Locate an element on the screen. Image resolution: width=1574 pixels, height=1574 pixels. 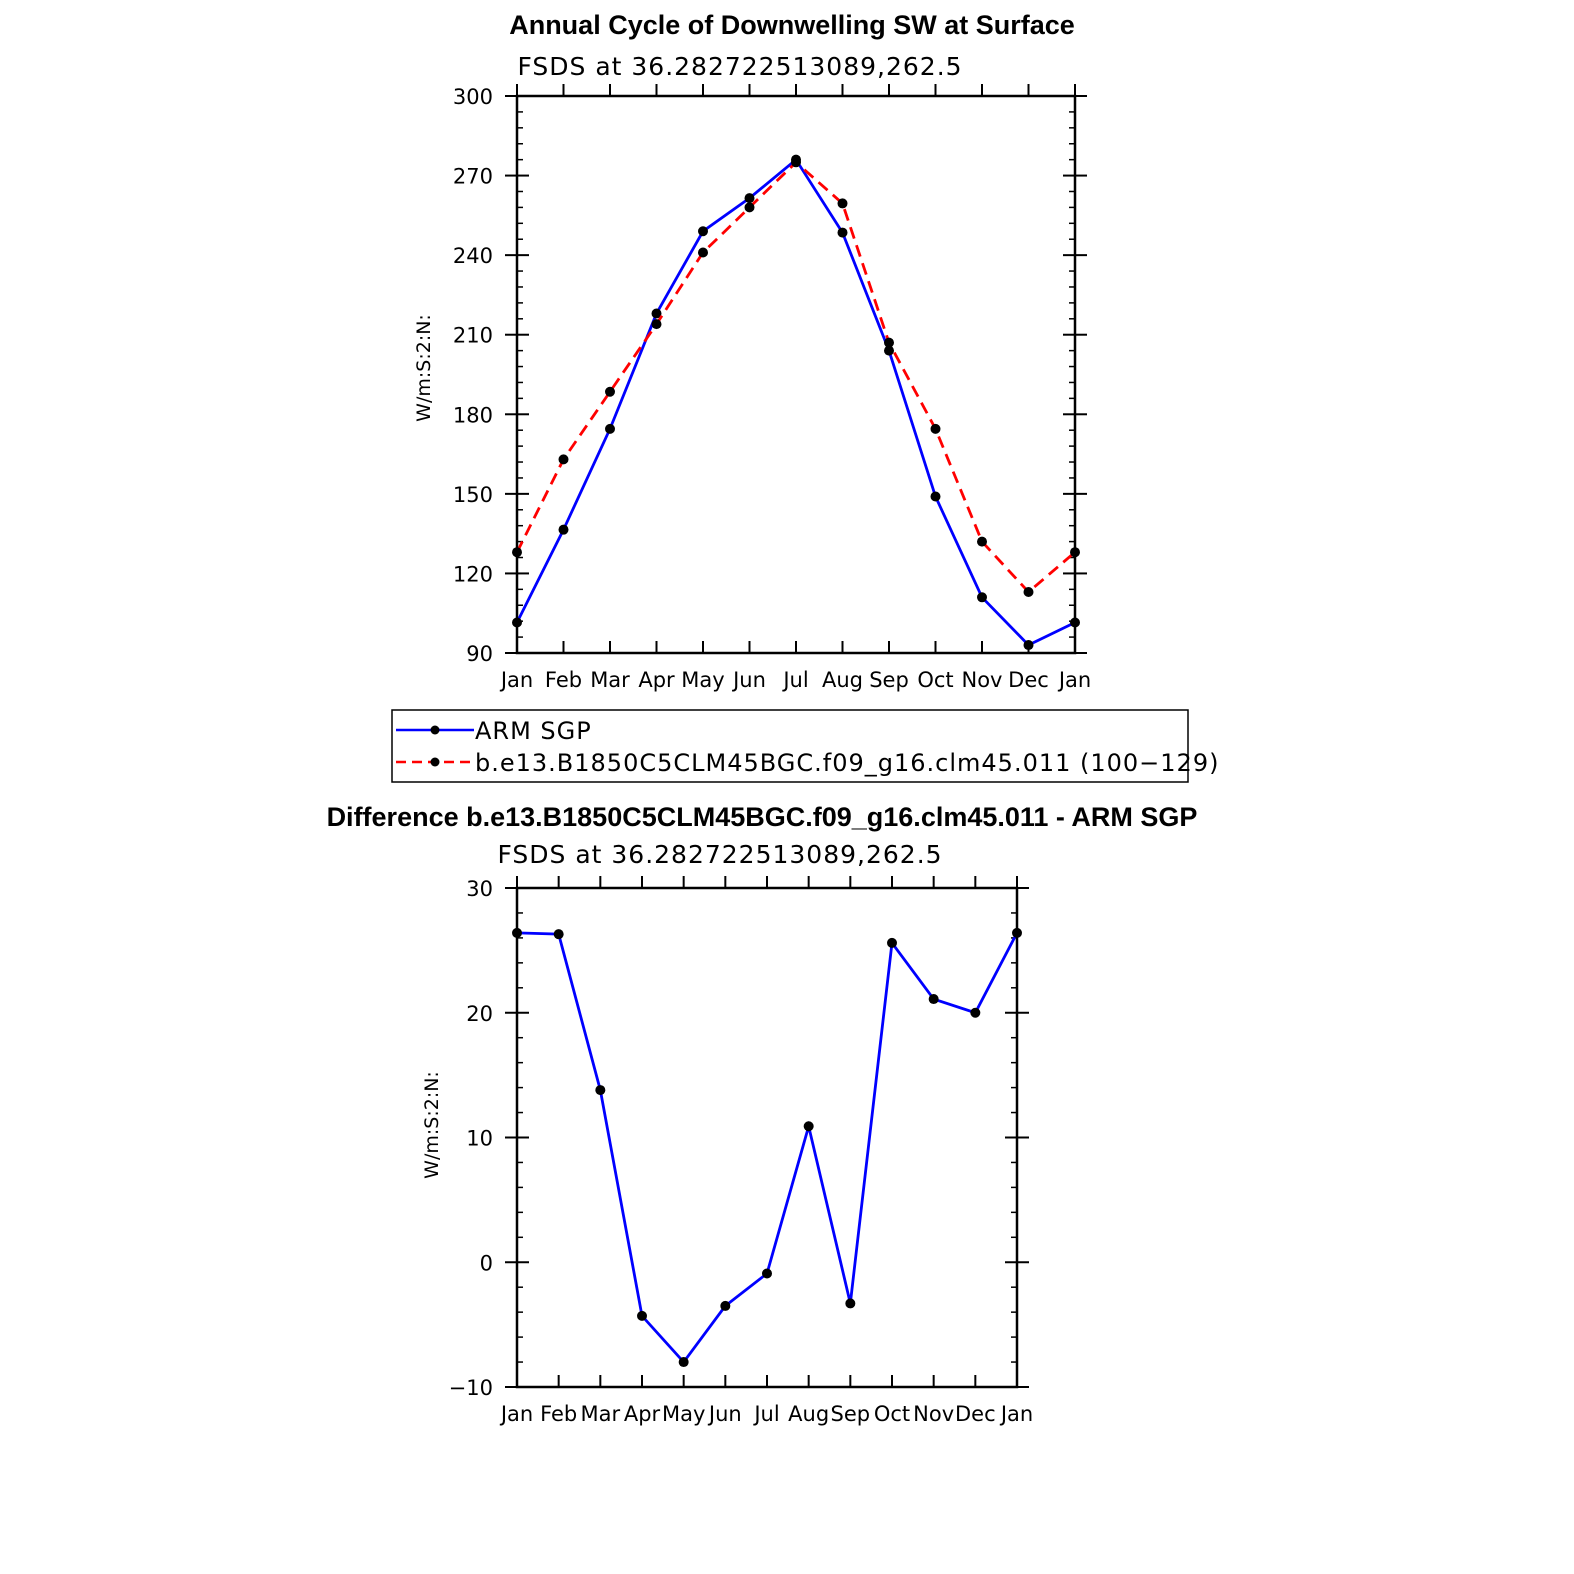
y-tick-label: 120 is located at coordinates (473, 574).